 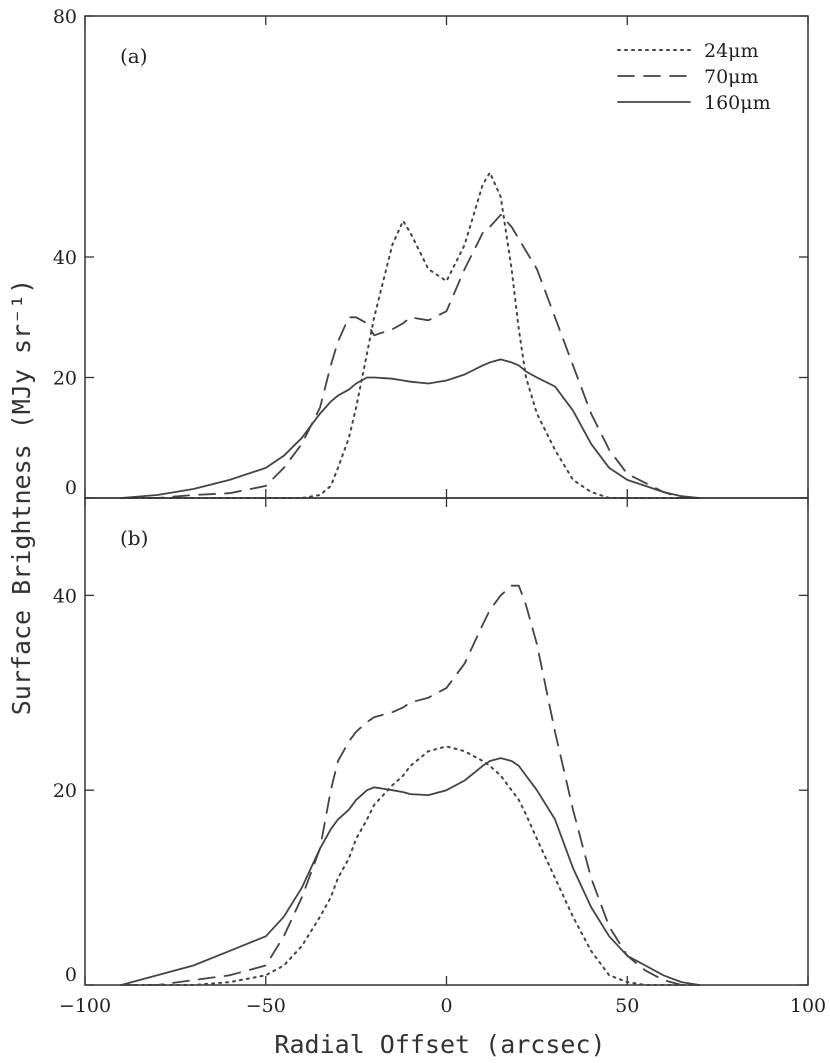 What do you see at coordinates (627, 1006) in the screenshot?
I see `x-tick-label: 50` at bounding box center [627, 1006].